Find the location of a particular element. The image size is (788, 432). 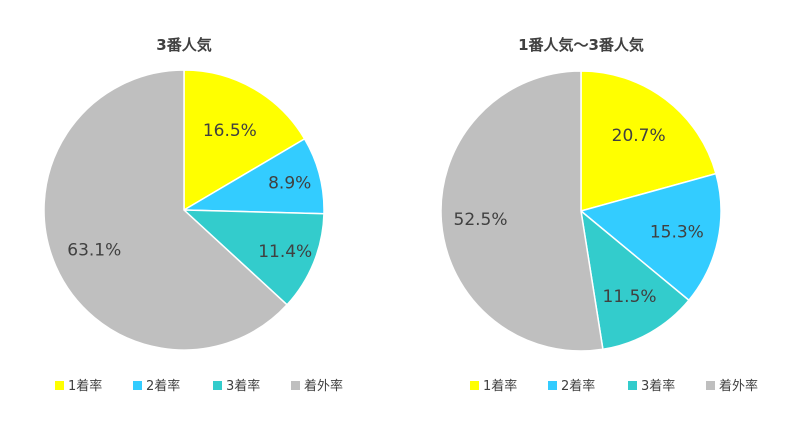

chart-2-legend: 1着率 2着率 3着率 着外率 is located at coordinates (614, 386).